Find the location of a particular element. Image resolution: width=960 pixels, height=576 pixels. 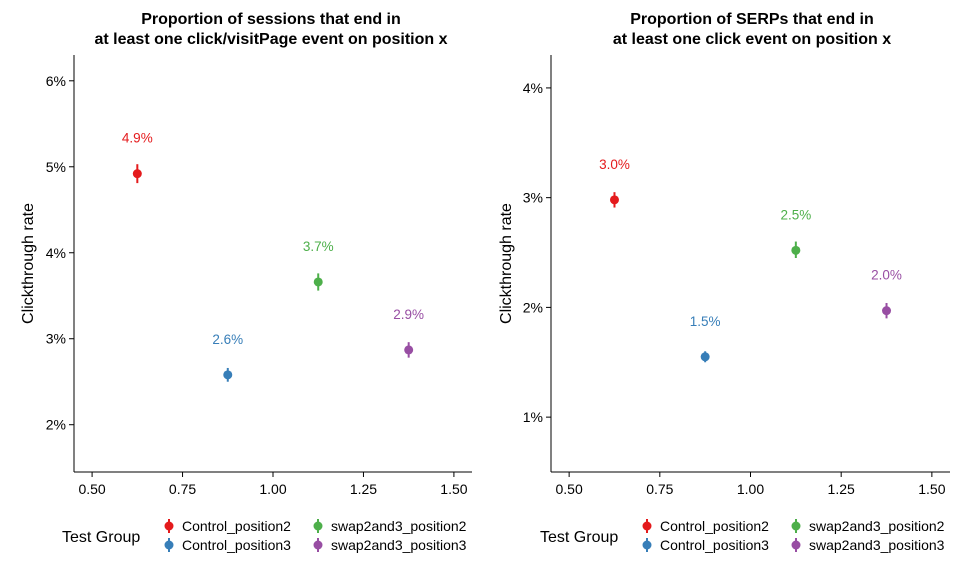

y-tick-label: 6% is located at coordinates (56, 81).